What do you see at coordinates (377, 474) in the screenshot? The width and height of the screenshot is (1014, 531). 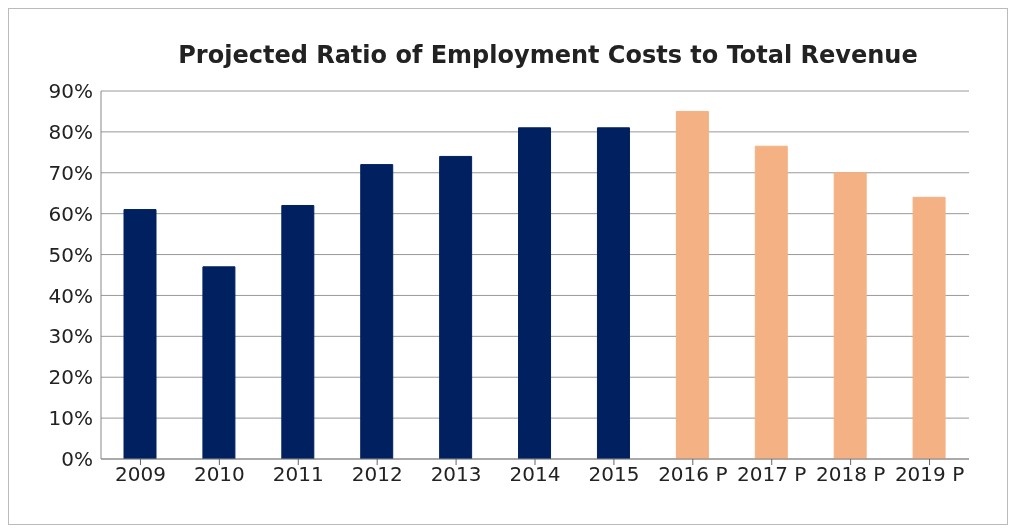 I see `x-tick-label: 2012` at bounding box center [377, 474].